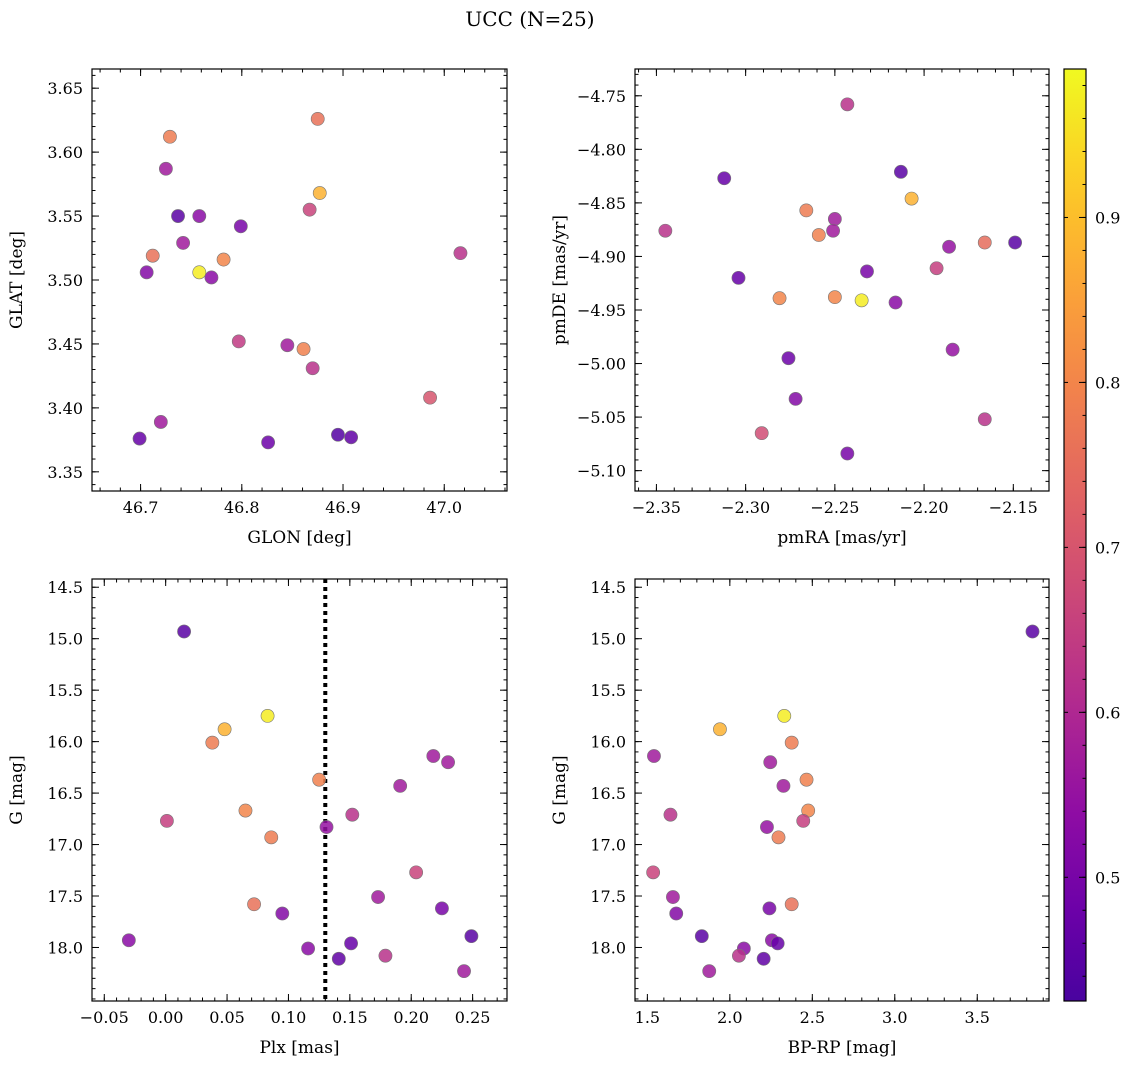 The image size is (1136, 1068). What do you see at coordinates (65, 742) in the screenshot?
I see `y-tick-label: 16.0` at bounding box center [65, 742].